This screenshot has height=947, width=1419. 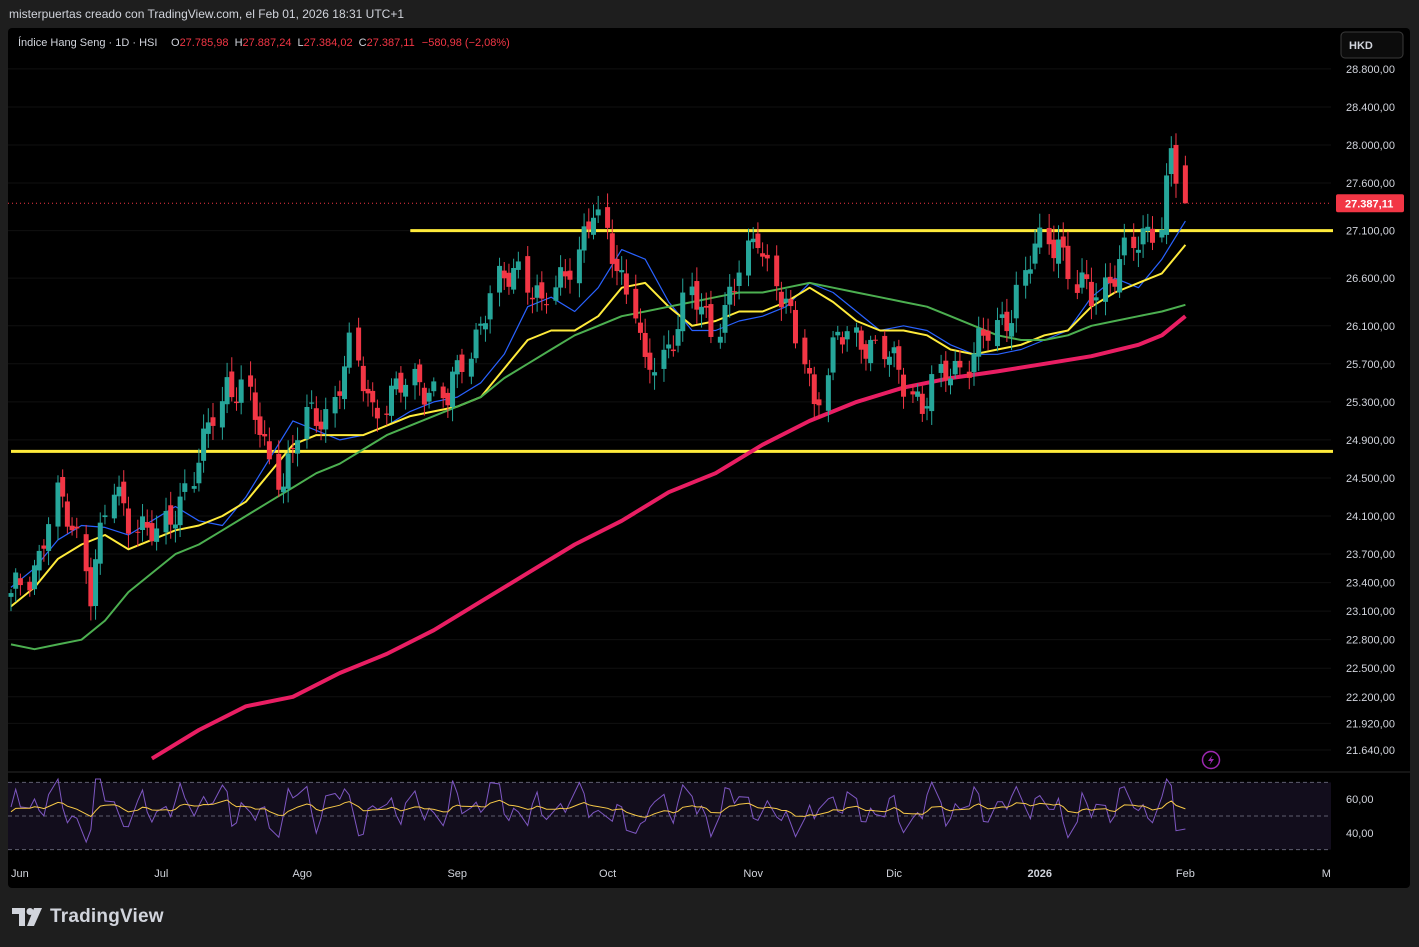 What do you see at coordinates (1370, 108) in the screenshot?
I see `price-tick-label: 28.400,00` at bounding box center [1370, 108].